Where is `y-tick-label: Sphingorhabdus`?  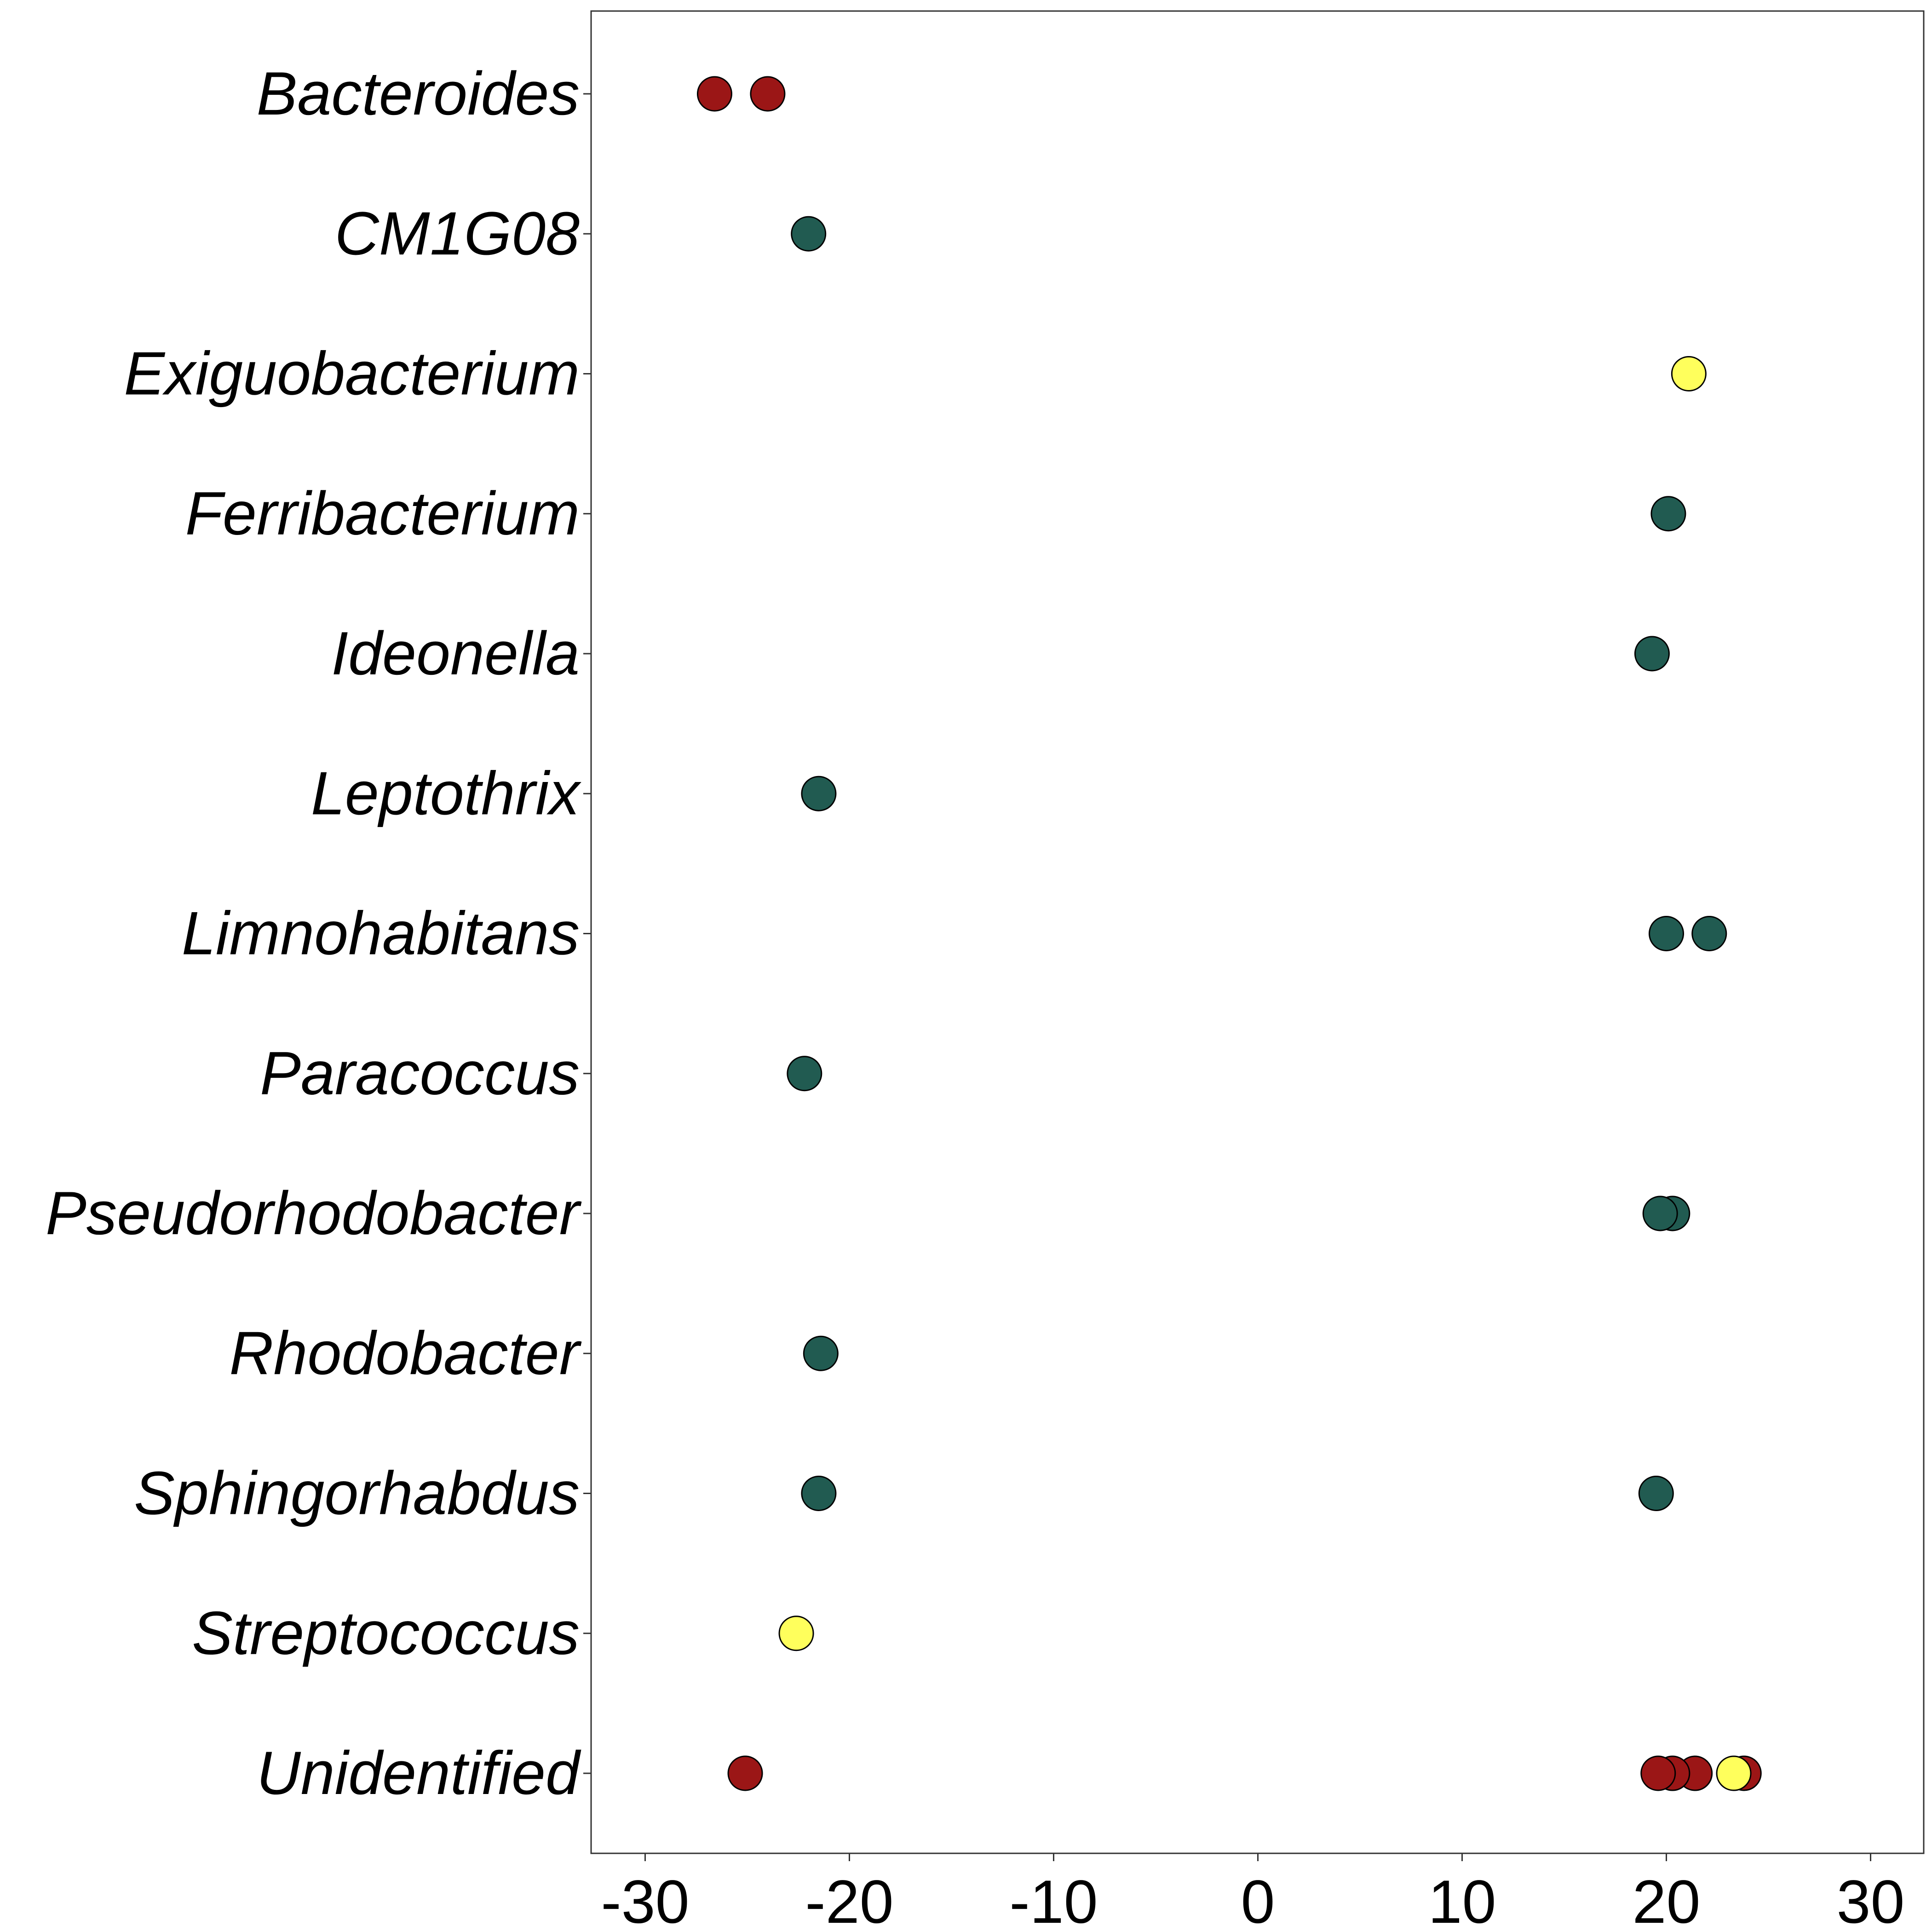
y-tick-label: Sphingorhabdus is located at coordinates (357, 1494).